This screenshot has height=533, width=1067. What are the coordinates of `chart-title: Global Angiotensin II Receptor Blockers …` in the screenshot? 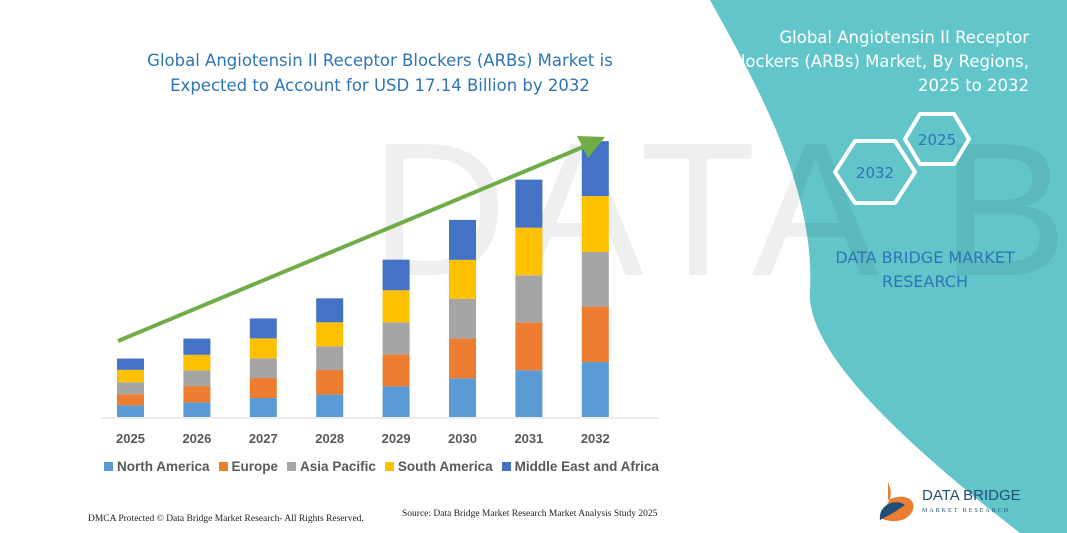 It's located at (380, 73).